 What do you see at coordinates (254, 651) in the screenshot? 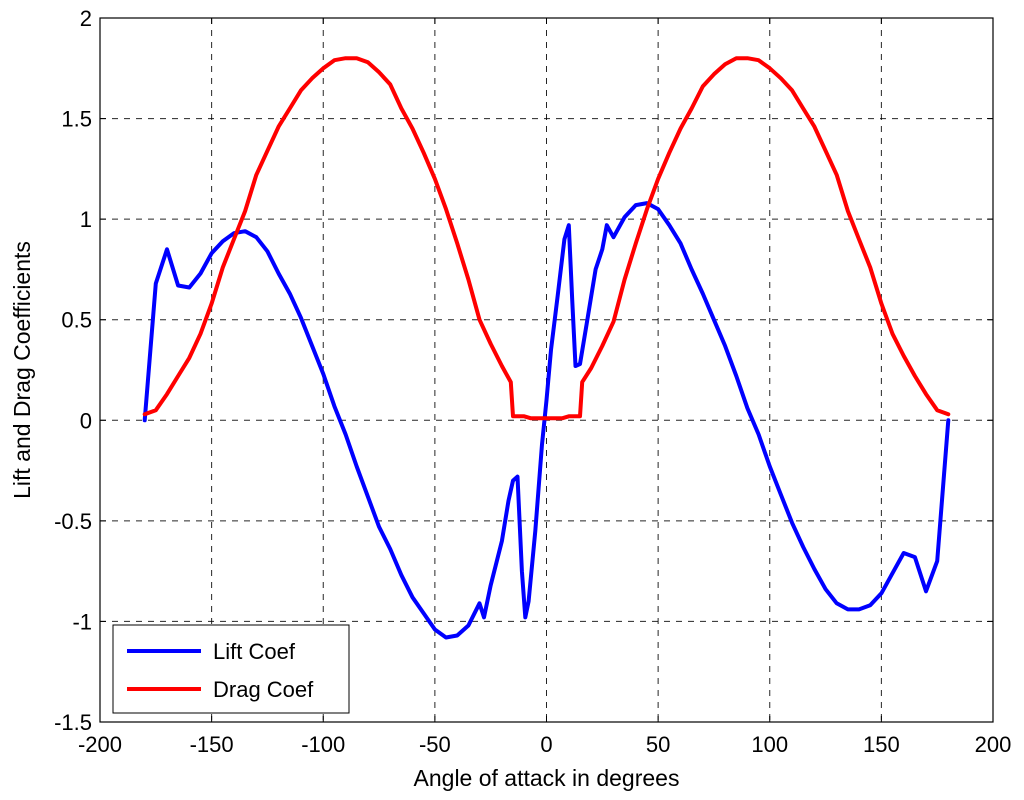
I see `lift-coef-legend-label: Lift Coef` at bounding box center [254, 651].